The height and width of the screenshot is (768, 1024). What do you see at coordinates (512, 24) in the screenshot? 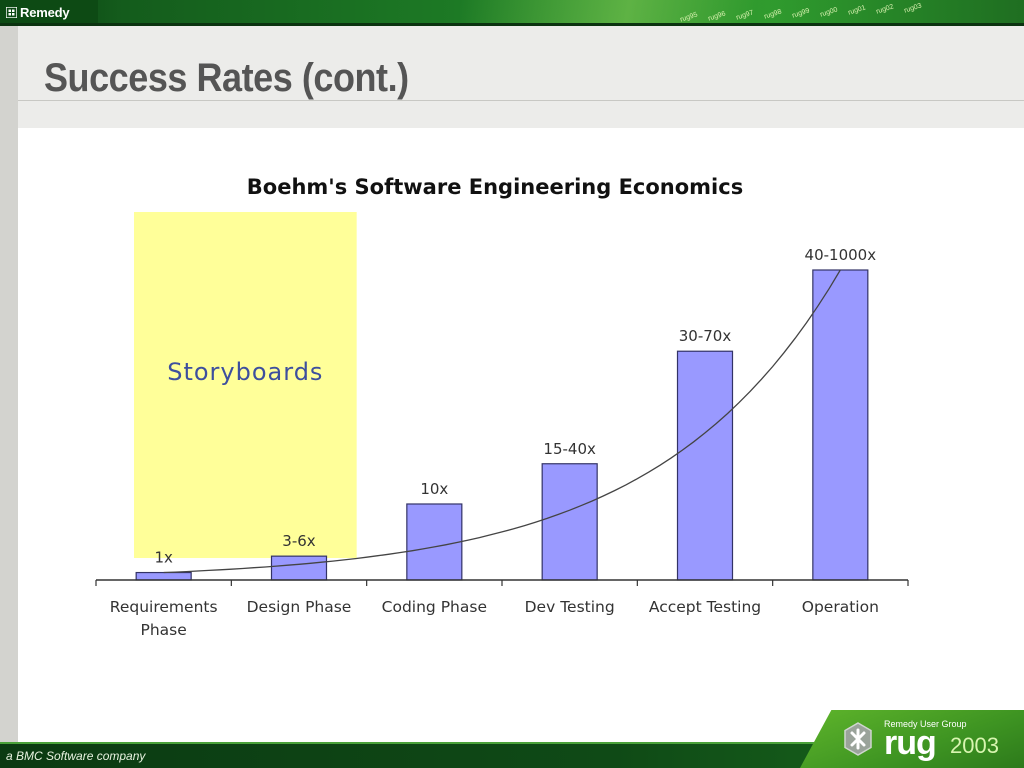
I see `banner-edge` at bounding box center [512, 24].